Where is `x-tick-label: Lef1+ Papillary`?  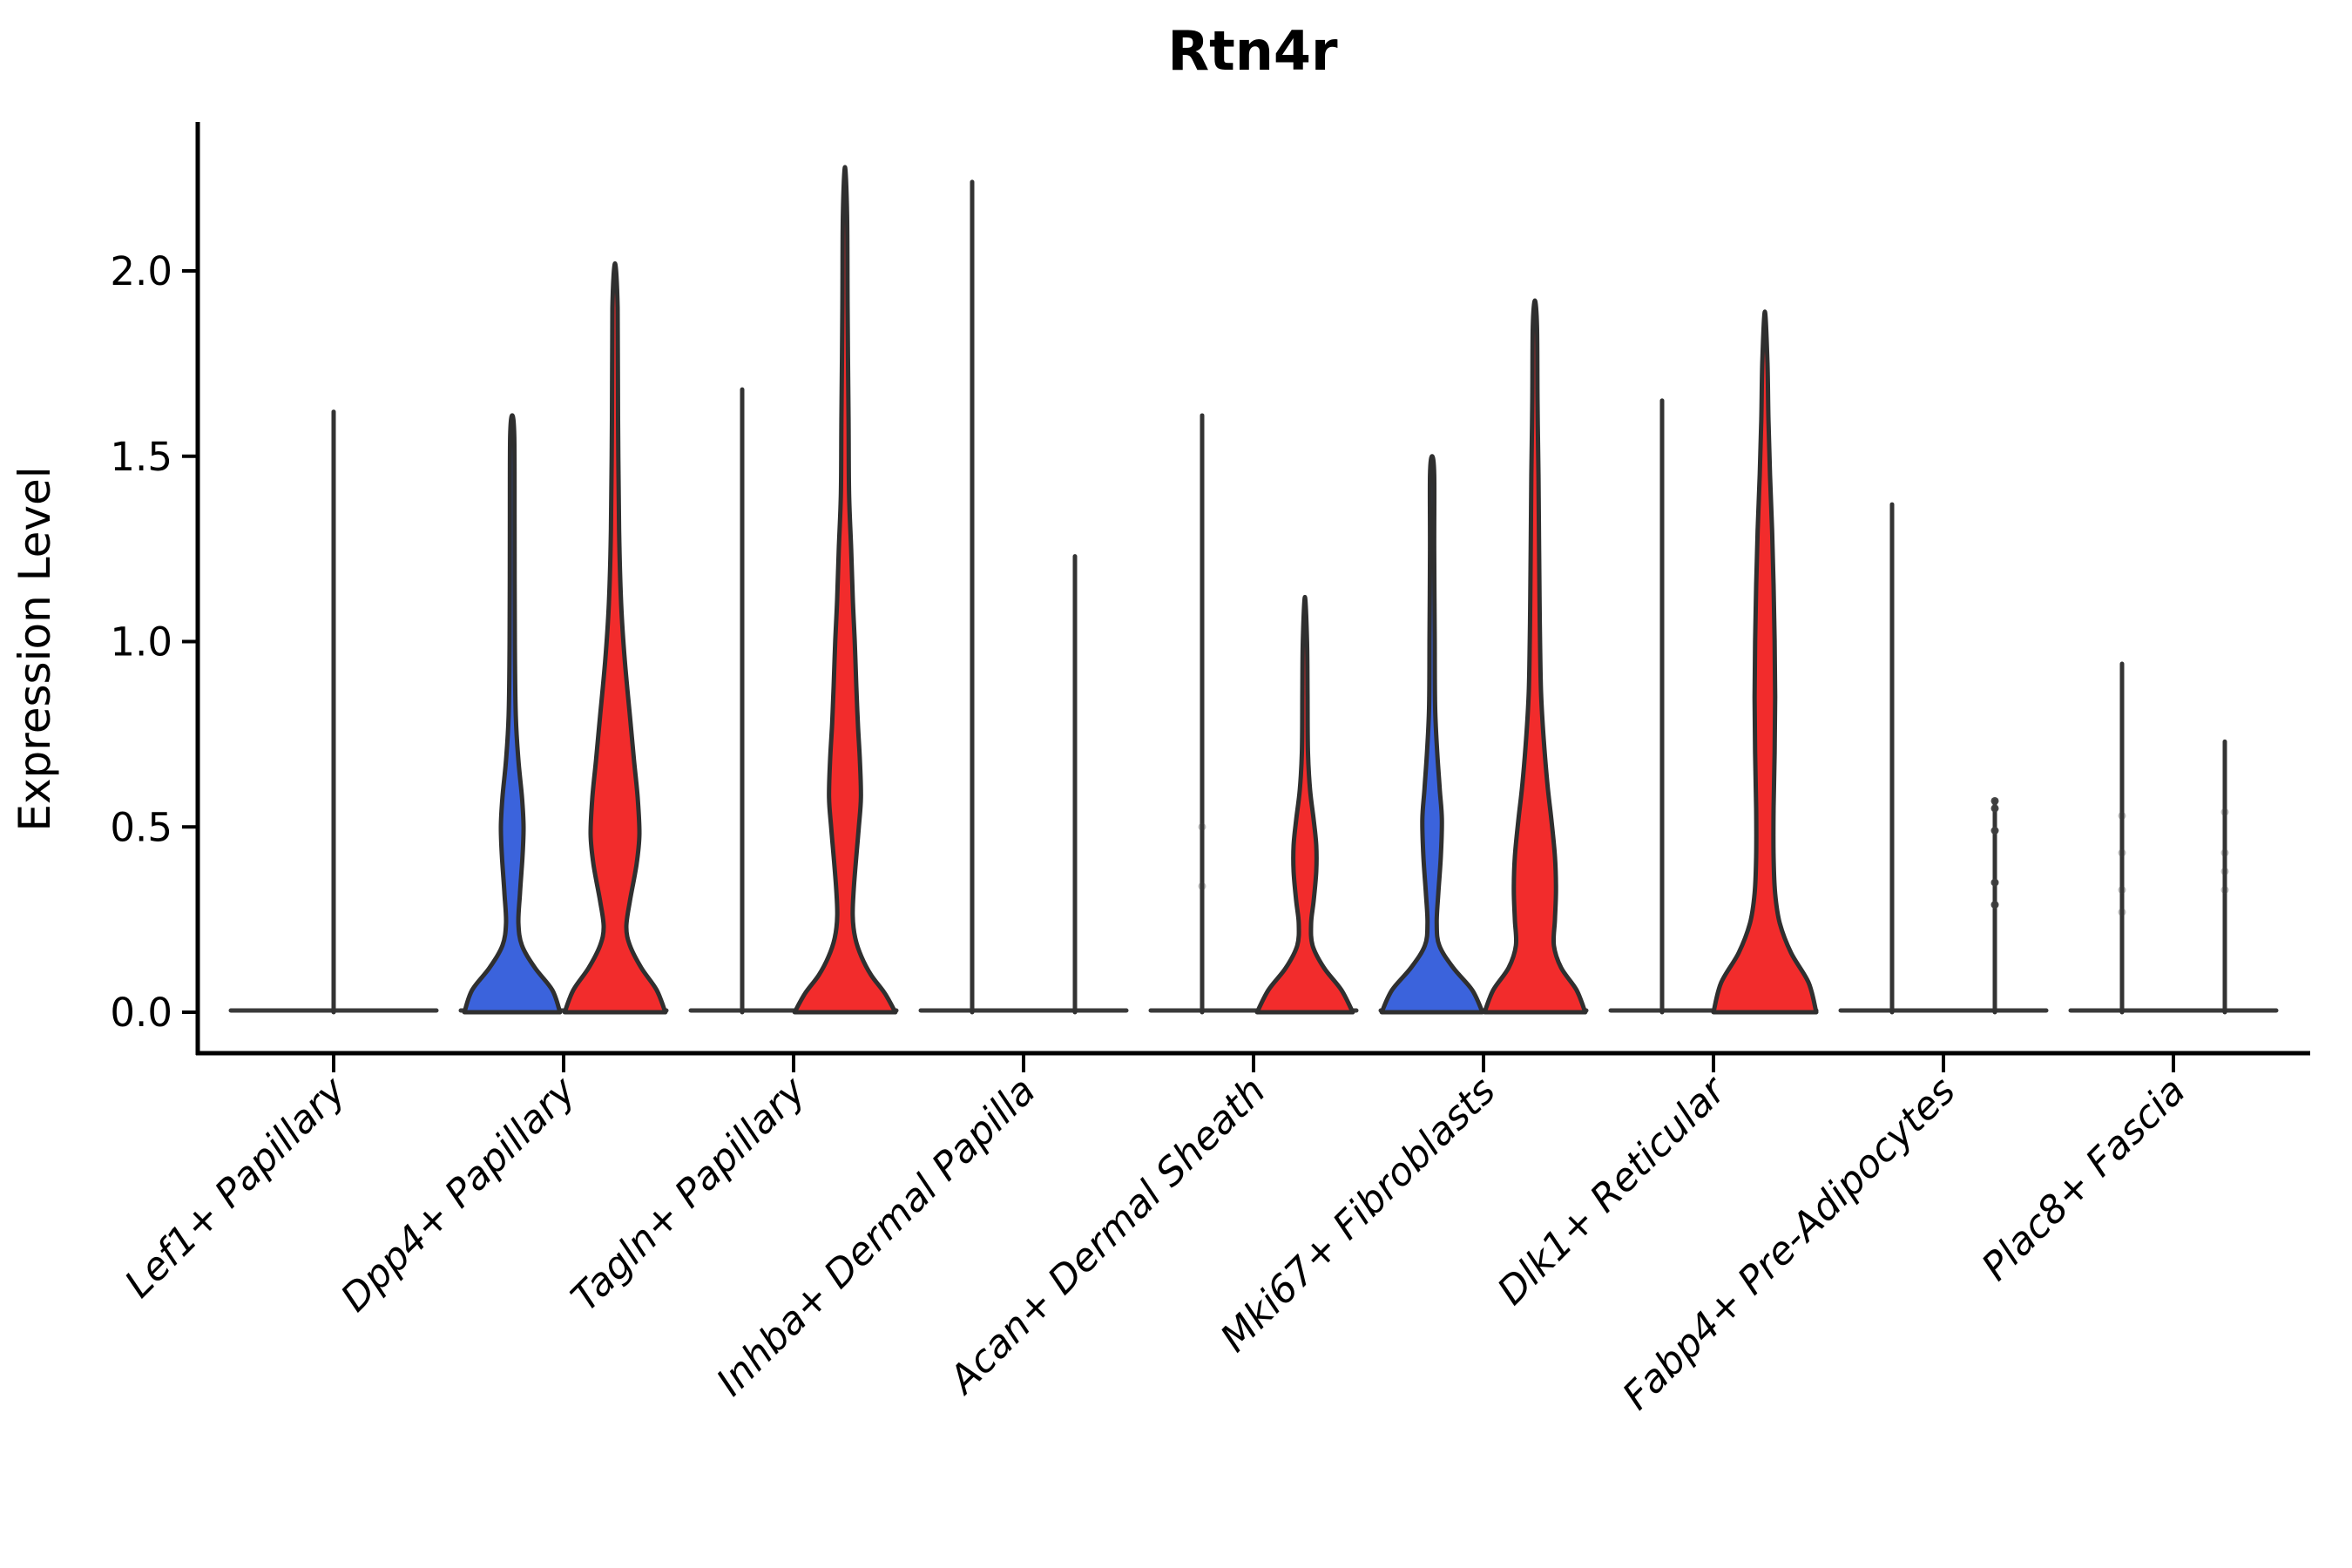 x-tick-label: Lef1+ Papillary is located at coordinates (236, 1187).